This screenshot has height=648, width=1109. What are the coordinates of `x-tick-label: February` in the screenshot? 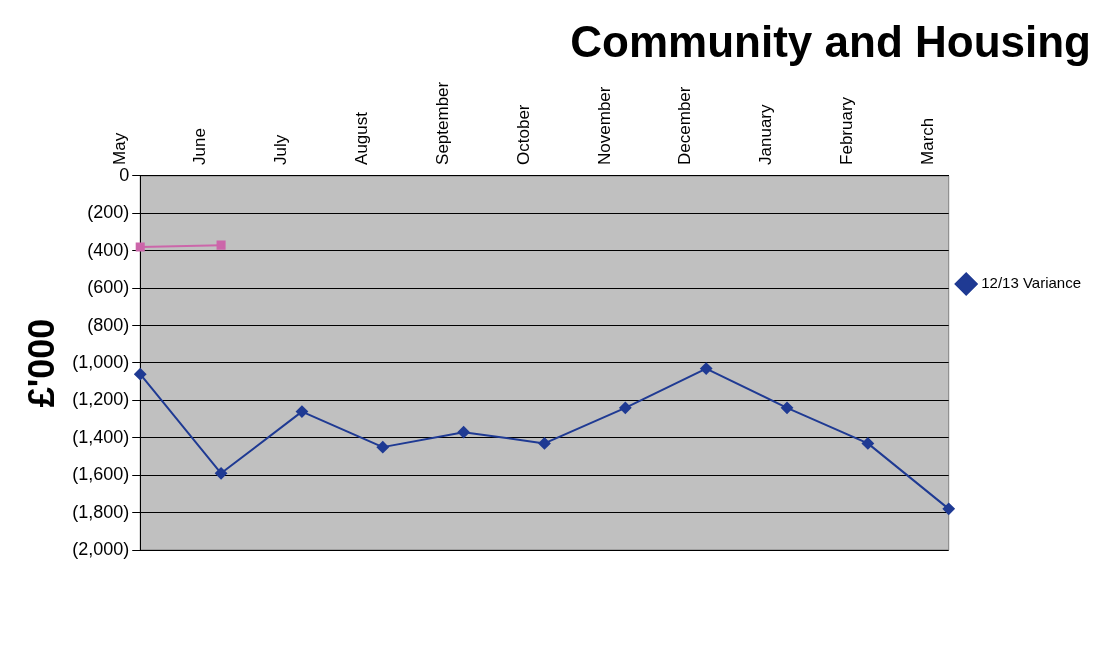 It's located at (847, 130).